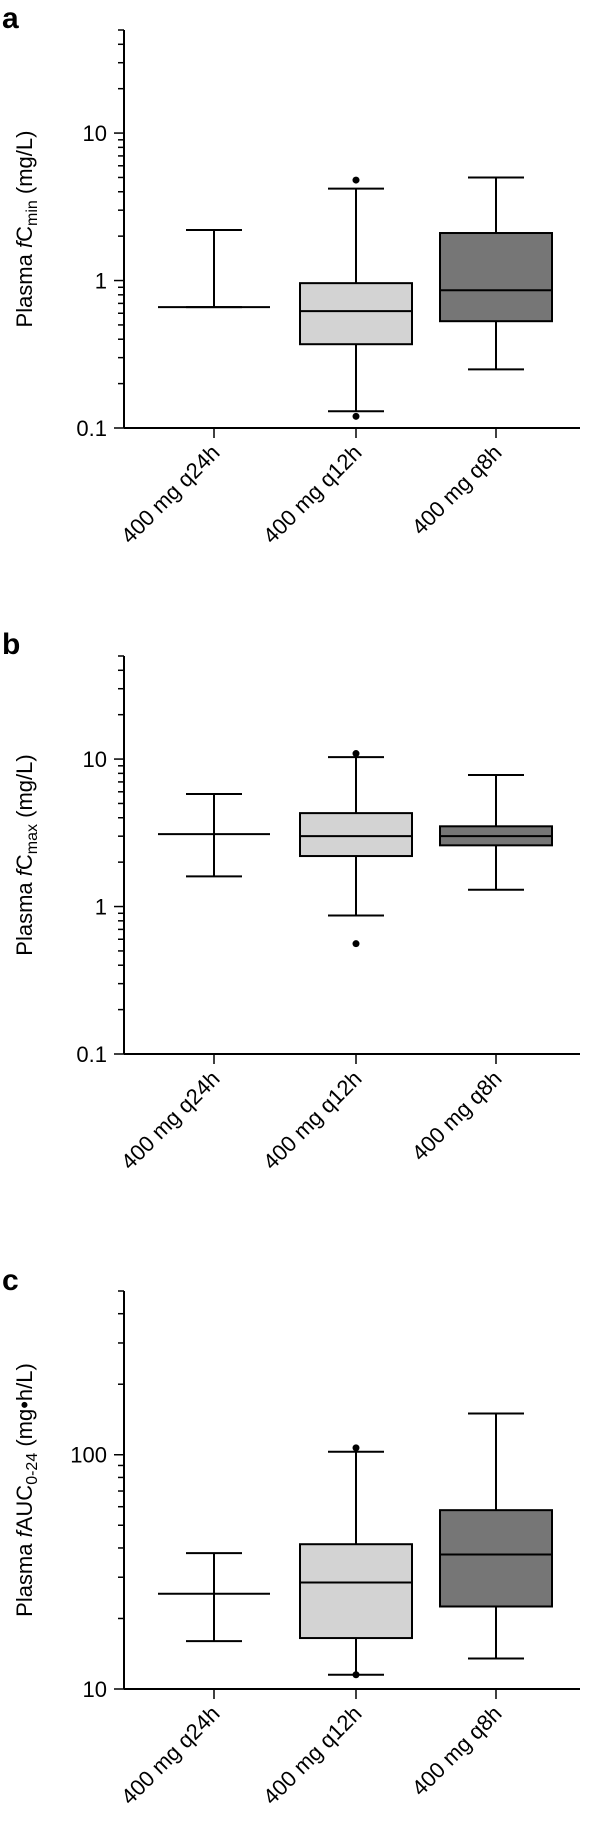  Describe the element at coordinates (88, 1455) in the screenshot. I see `y-tick-label: 100` at that location.